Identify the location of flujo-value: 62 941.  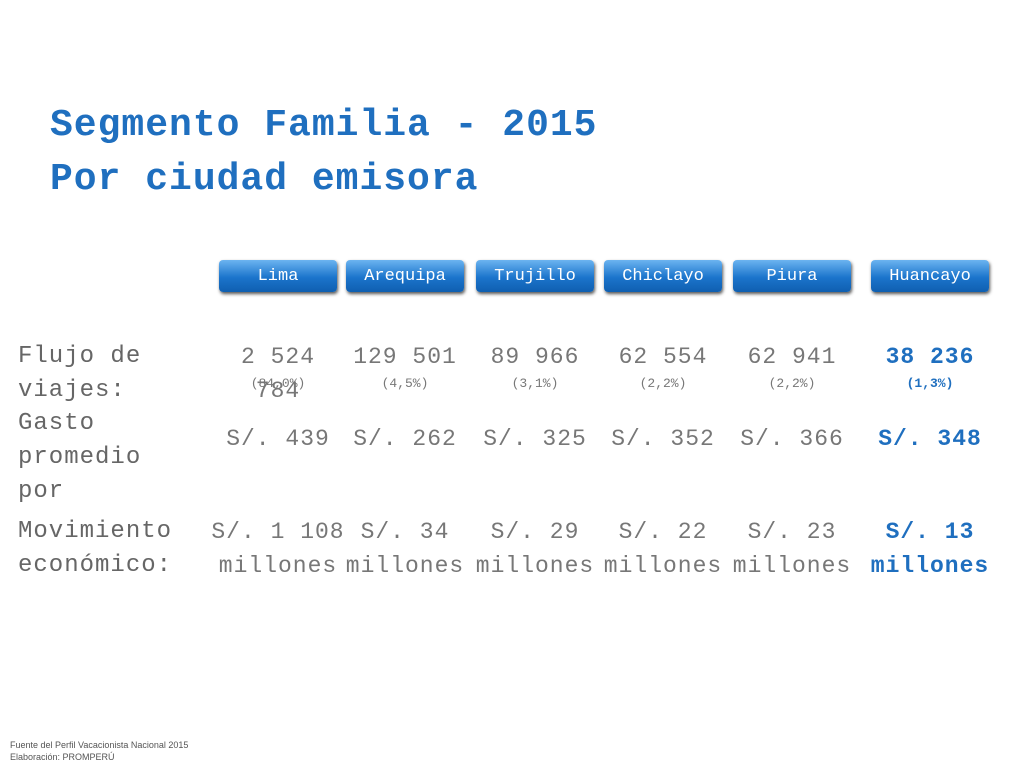
(792, 357).